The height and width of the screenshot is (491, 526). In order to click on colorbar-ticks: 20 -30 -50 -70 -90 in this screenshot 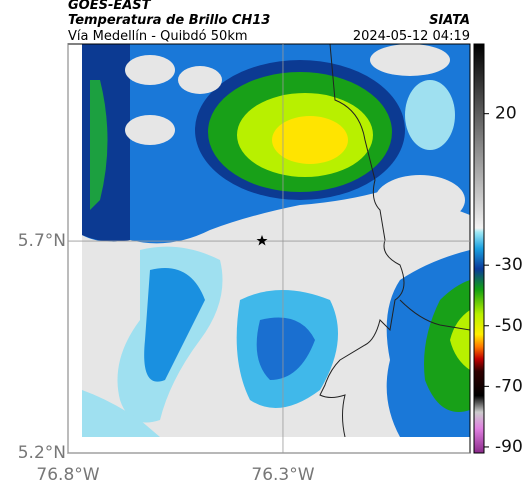, I will do `click(503, 280)`.